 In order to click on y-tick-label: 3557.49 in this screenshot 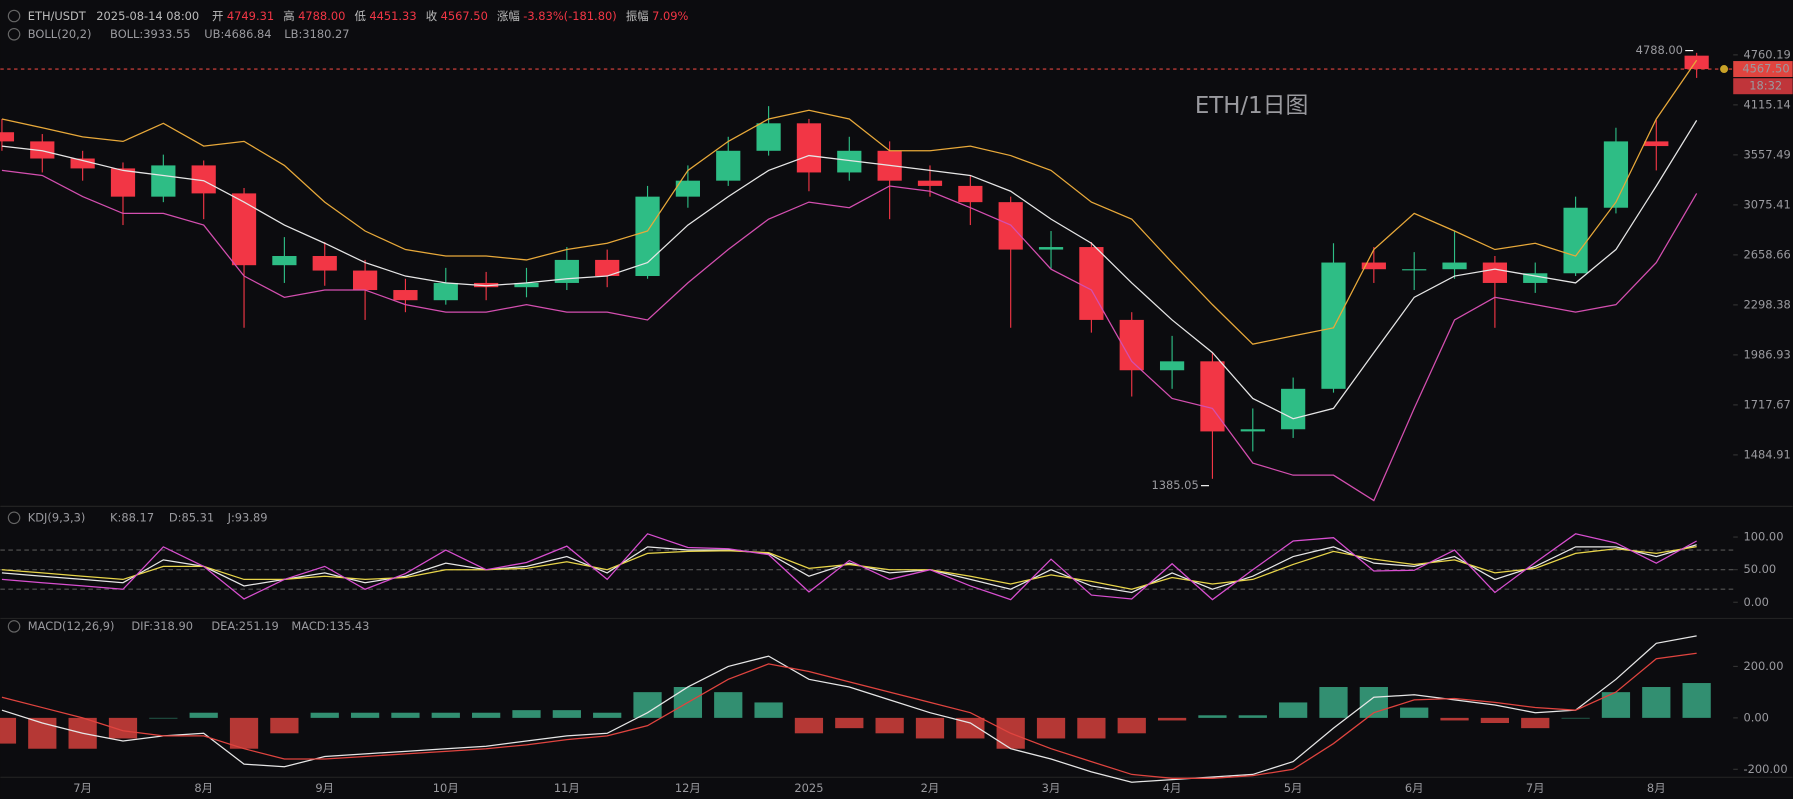, I will do `click(1767, 154)`.